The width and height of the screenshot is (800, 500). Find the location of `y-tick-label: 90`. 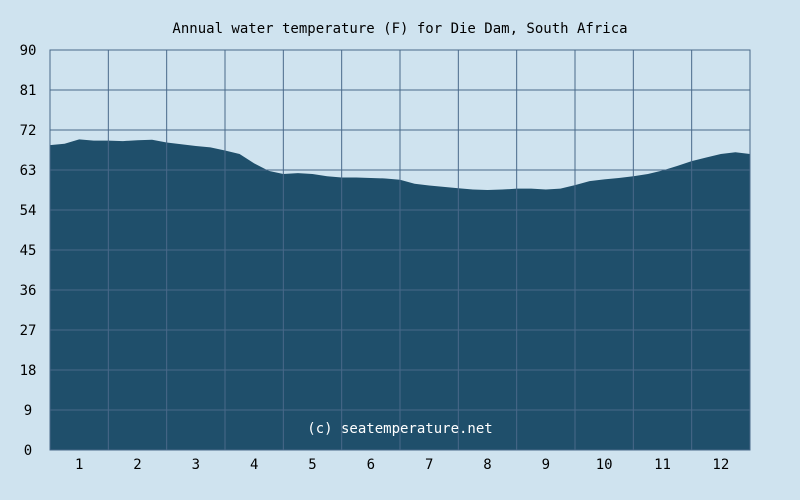

y-tick-label: 90 is located at coordinates (28, 51).